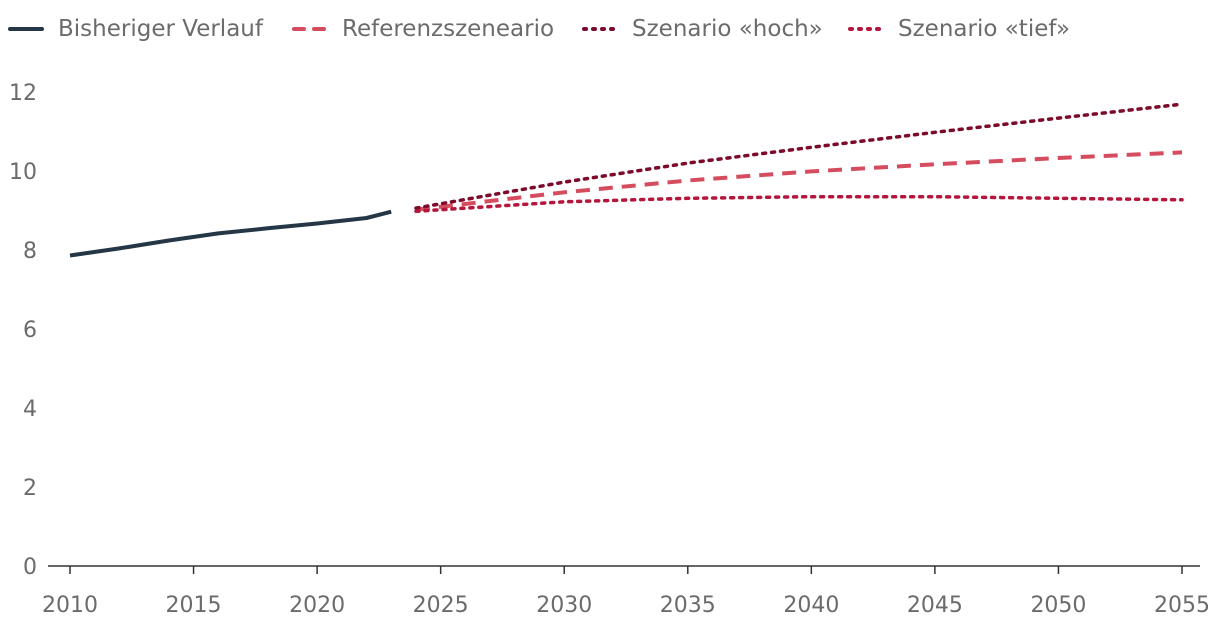 The height and width of the screenshot is (634, 1220). I want to click on x-tick-label-2040: 2040, so click(811, 605).